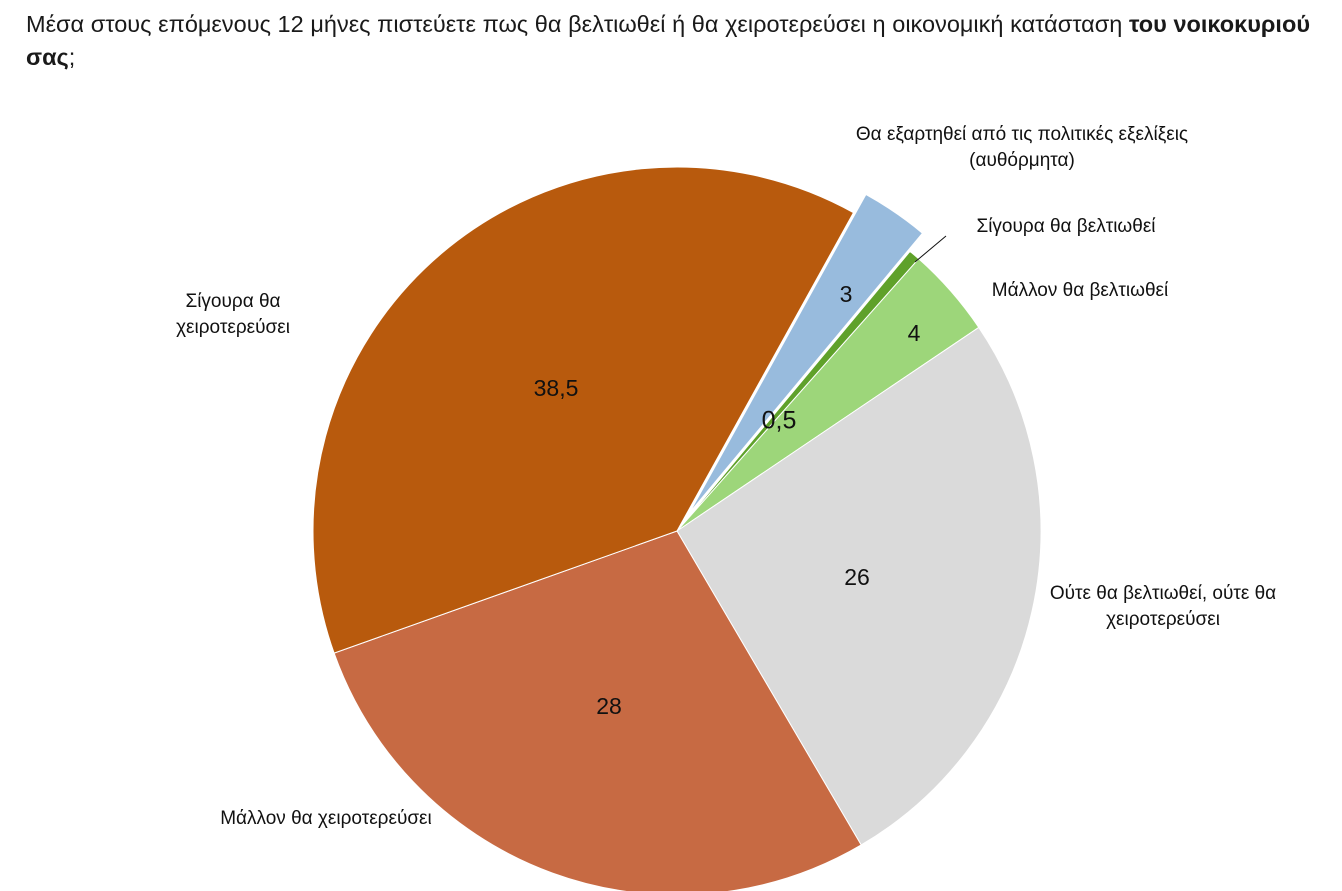  I want to click on title-bold-text: του νοικοκυριού σας, so click(668, 40).